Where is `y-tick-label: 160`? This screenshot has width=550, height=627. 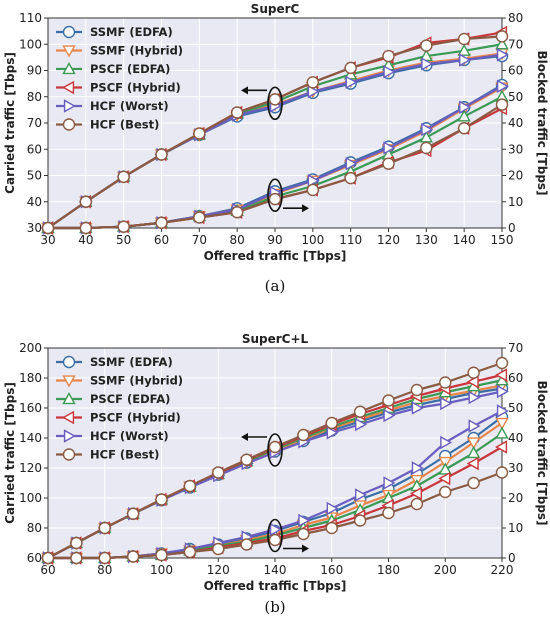 y-tick-label: 160 is located at coordinates (30, 408).